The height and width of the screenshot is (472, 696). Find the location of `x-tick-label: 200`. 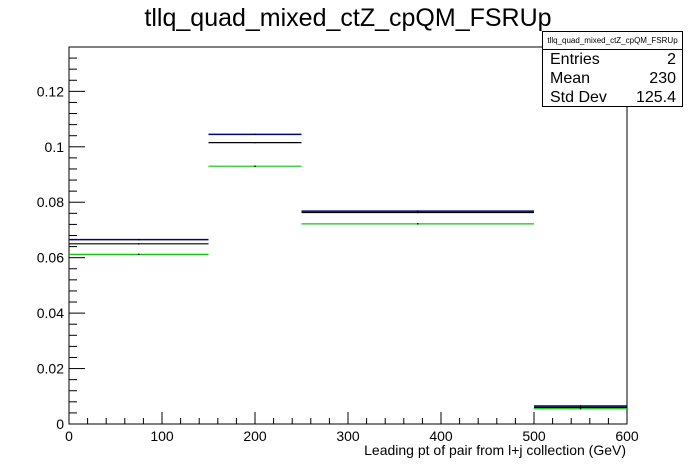

x-tick-label: 200 is located at coordinates (255, 436).